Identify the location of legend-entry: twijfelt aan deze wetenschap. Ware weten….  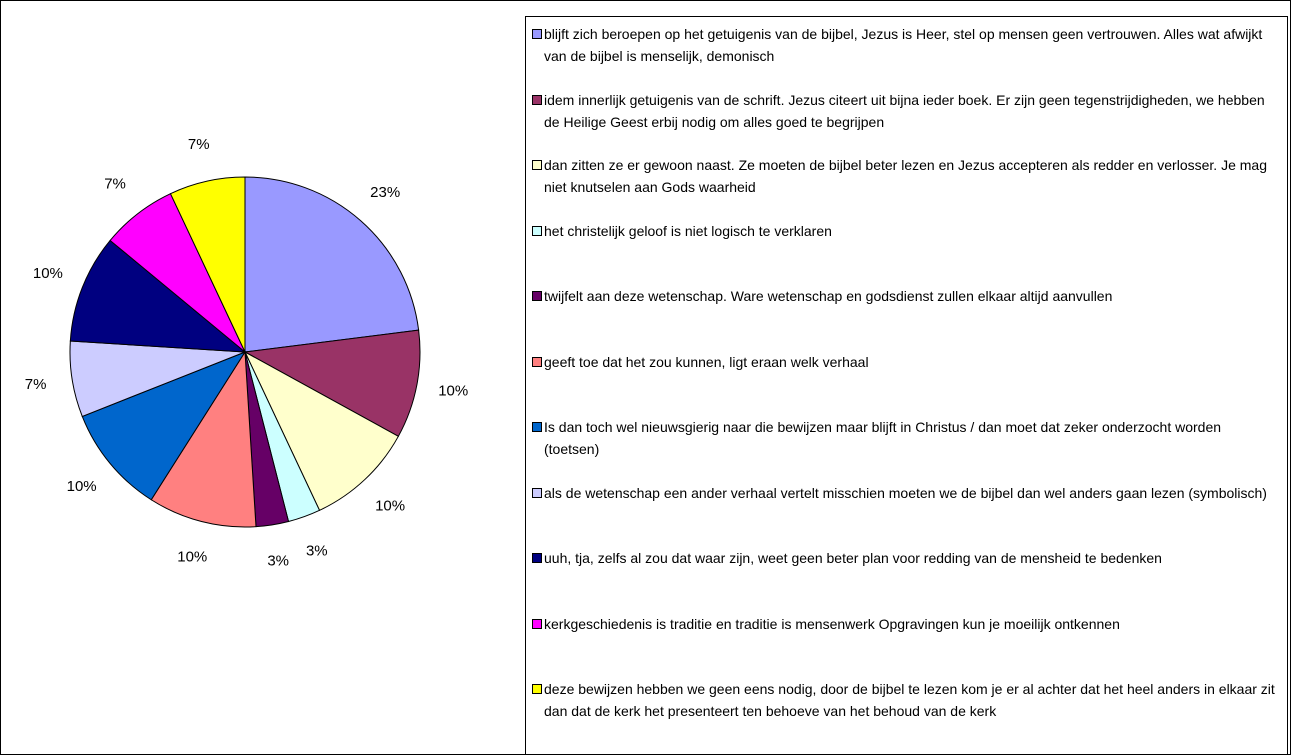
(906, 296).